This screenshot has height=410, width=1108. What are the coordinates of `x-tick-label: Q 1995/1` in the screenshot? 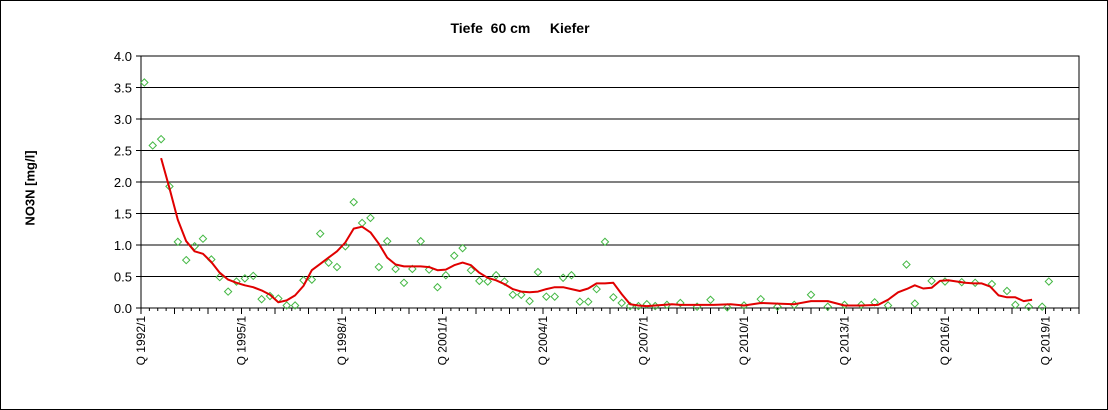 It's located at (242, 341).